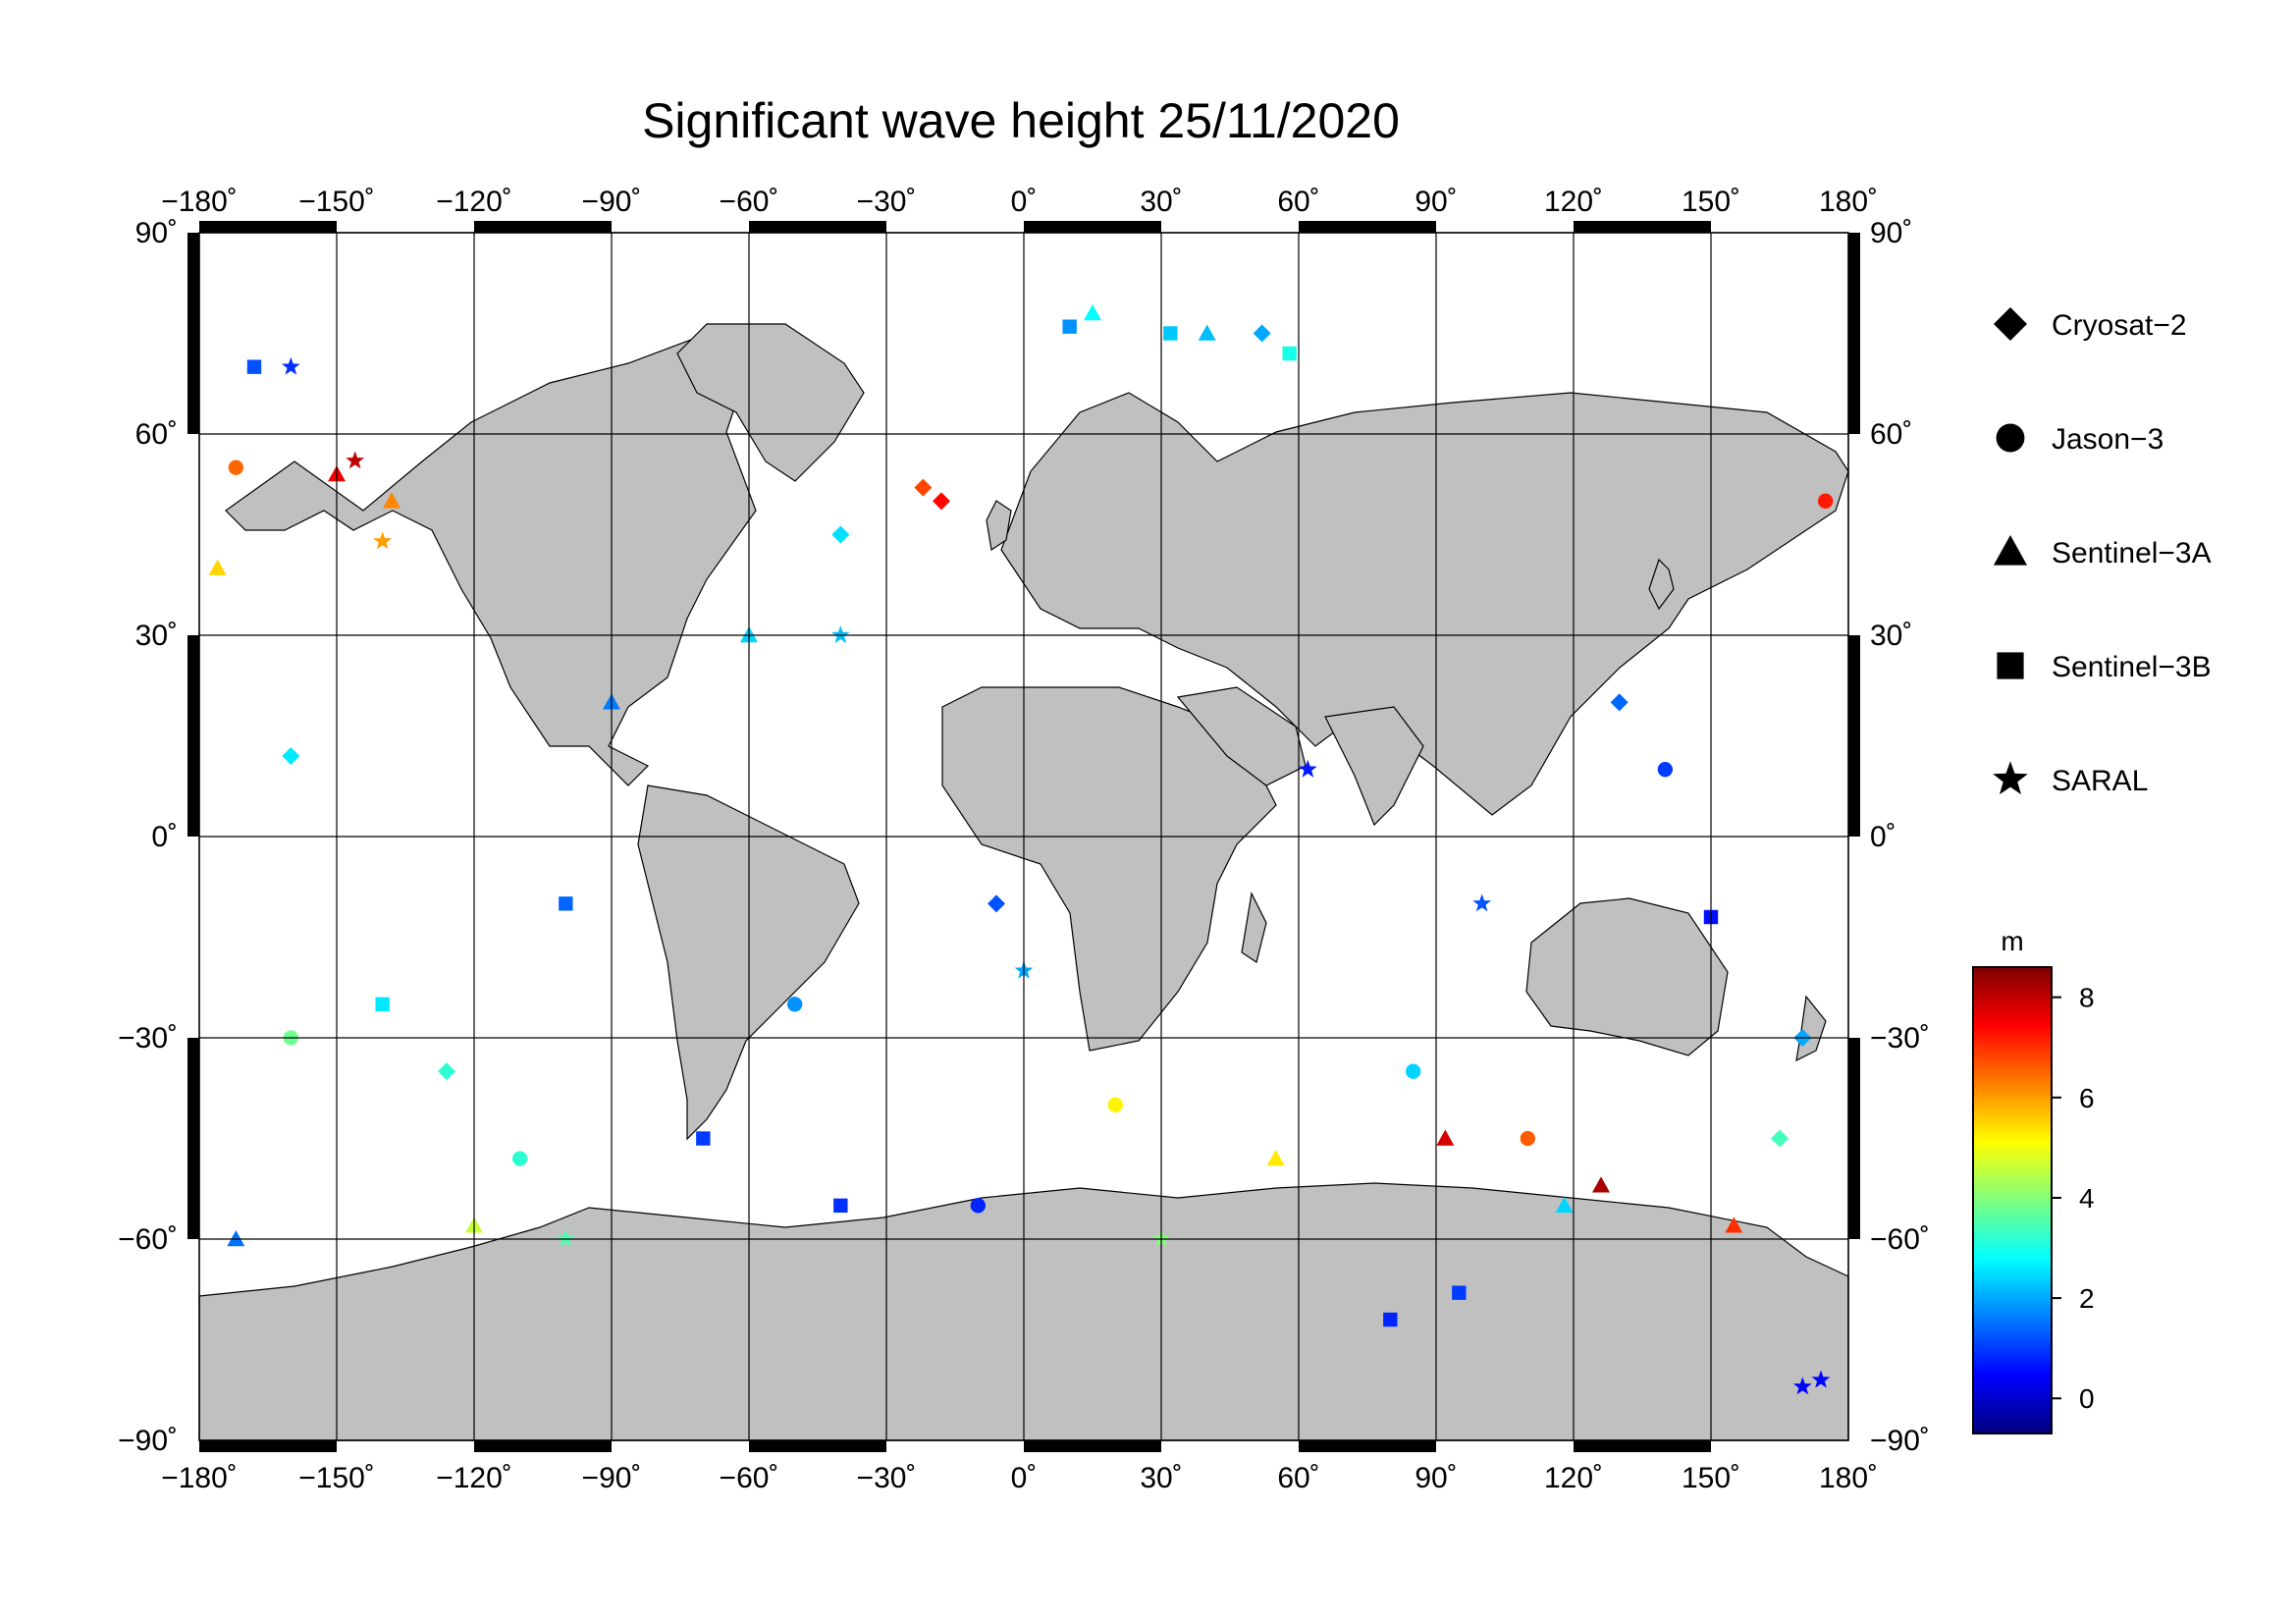  What do you see at coordinates (1661, 584) in the screenshot?
I see `japan-shape` at bounding box center [1661, 584].